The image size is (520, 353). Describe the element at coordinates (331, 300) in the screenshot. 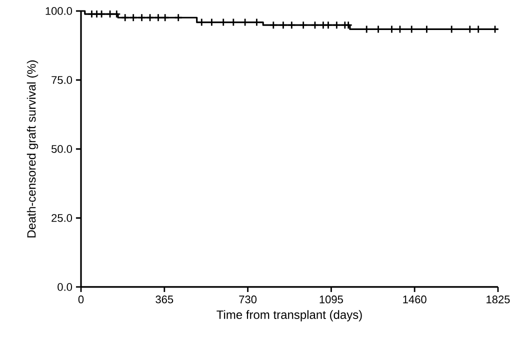

I see `x-tick-label: 1095` at that location.